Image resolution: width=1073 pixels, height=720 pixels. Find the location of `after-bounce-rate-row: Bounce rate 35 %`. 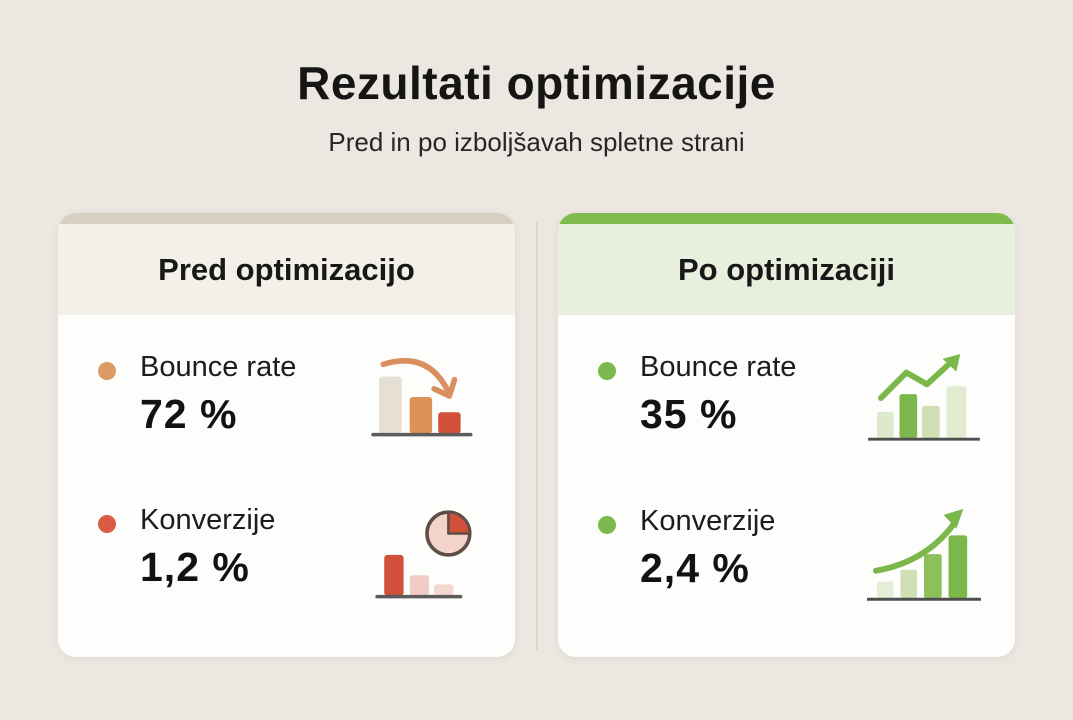

after-bounce-rate-row: Bounce rate 35 % is located at coordinates (790, 400).